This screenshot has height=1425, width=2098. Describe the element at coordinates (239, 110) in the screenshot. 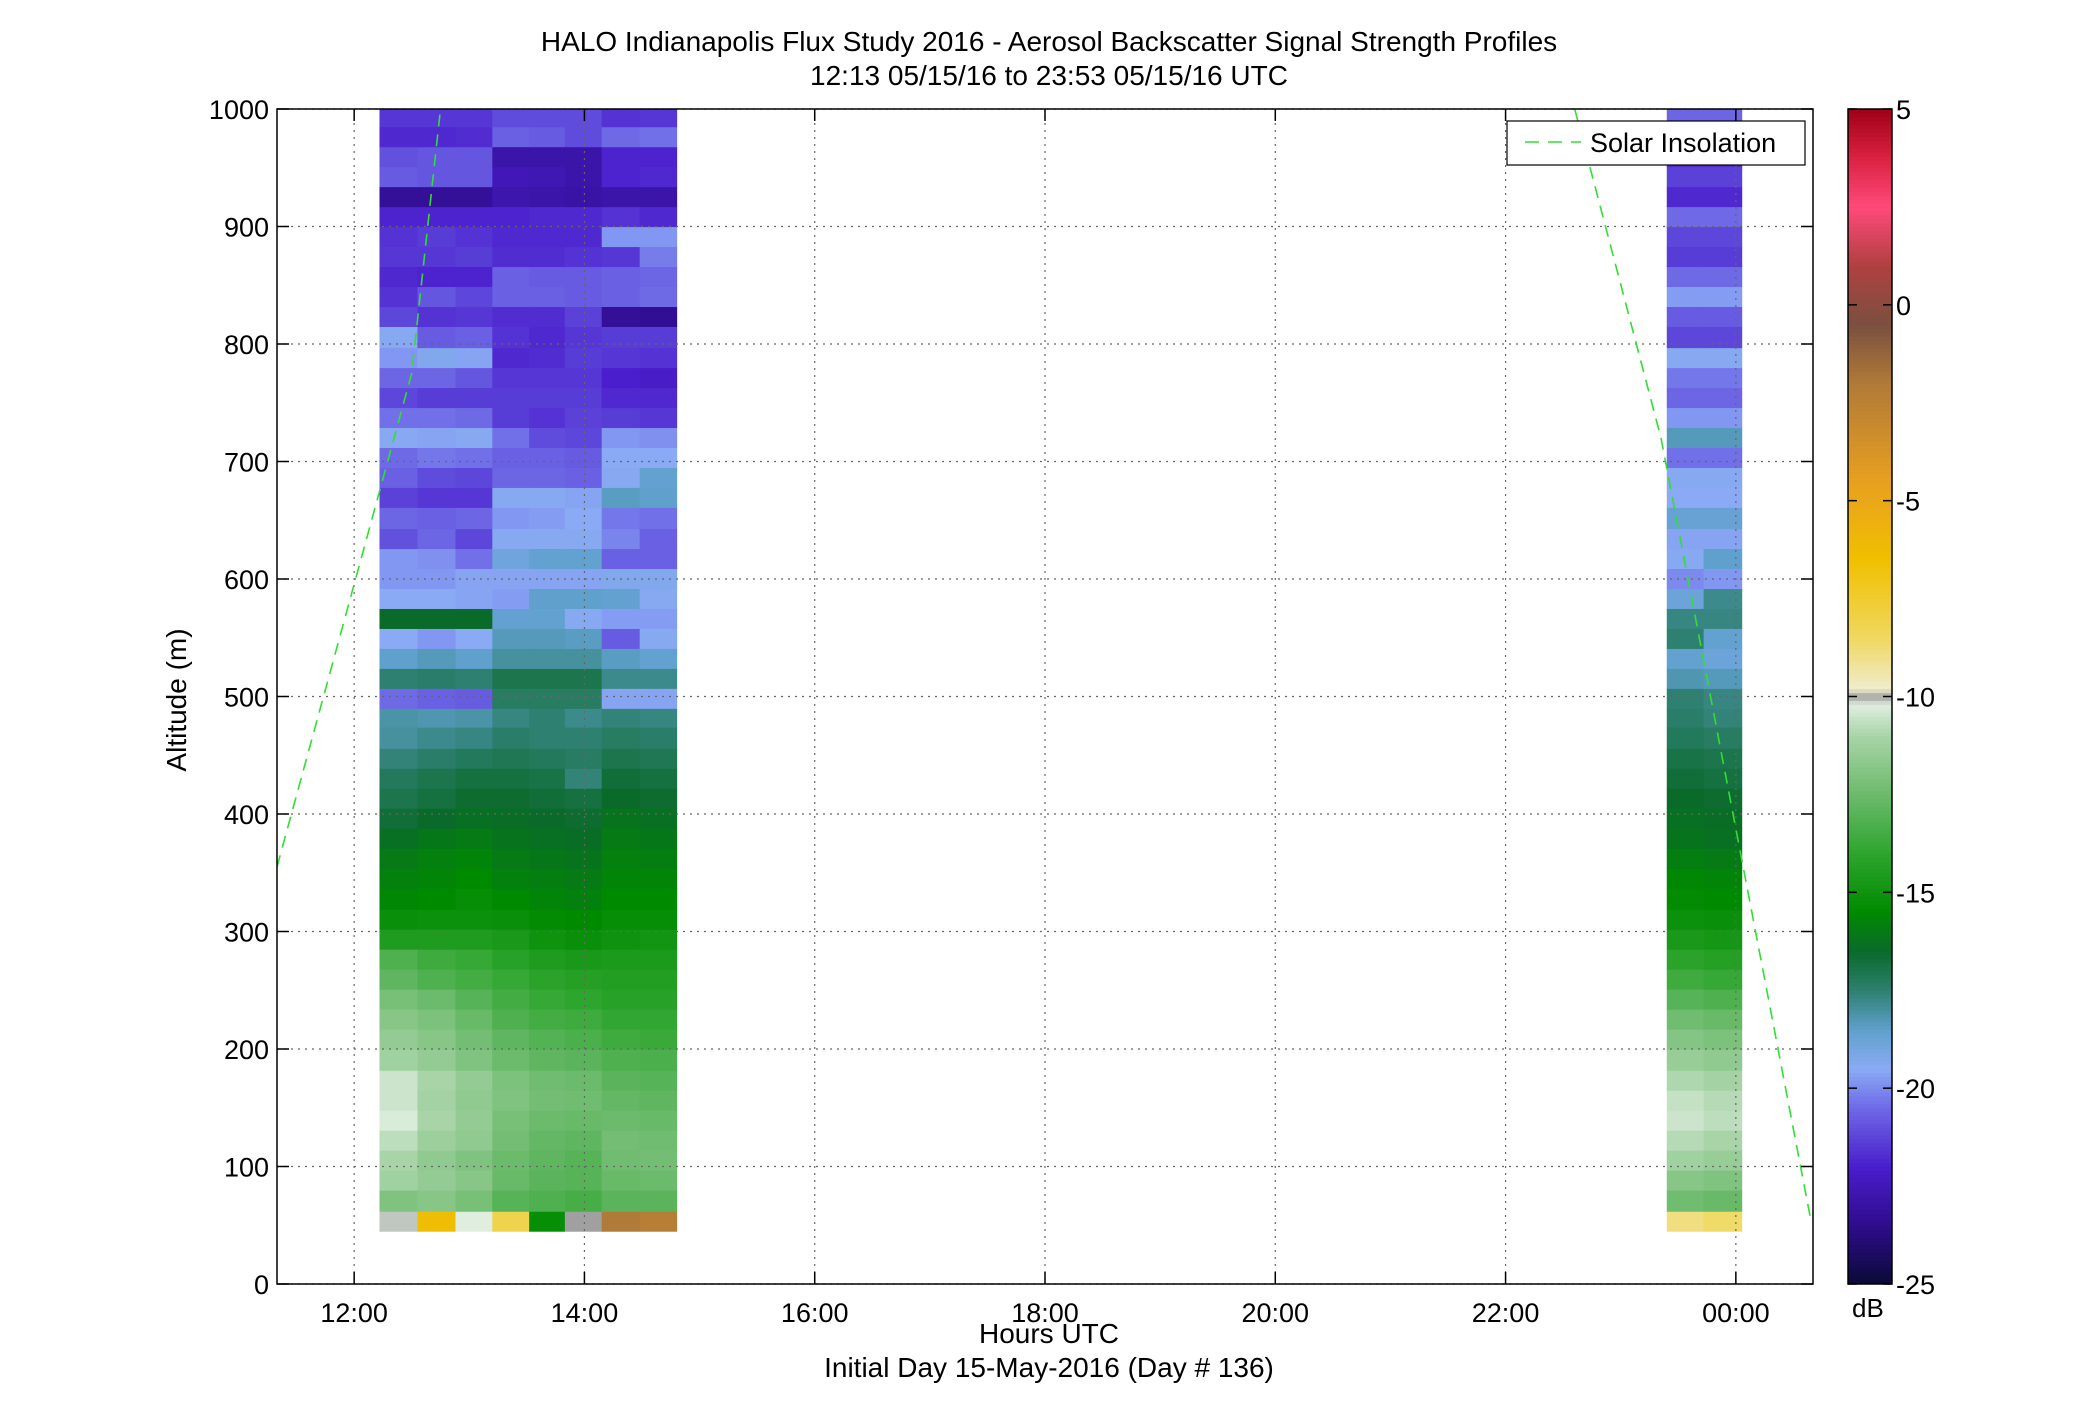

I see `y-tick-label: 1000` at that location.